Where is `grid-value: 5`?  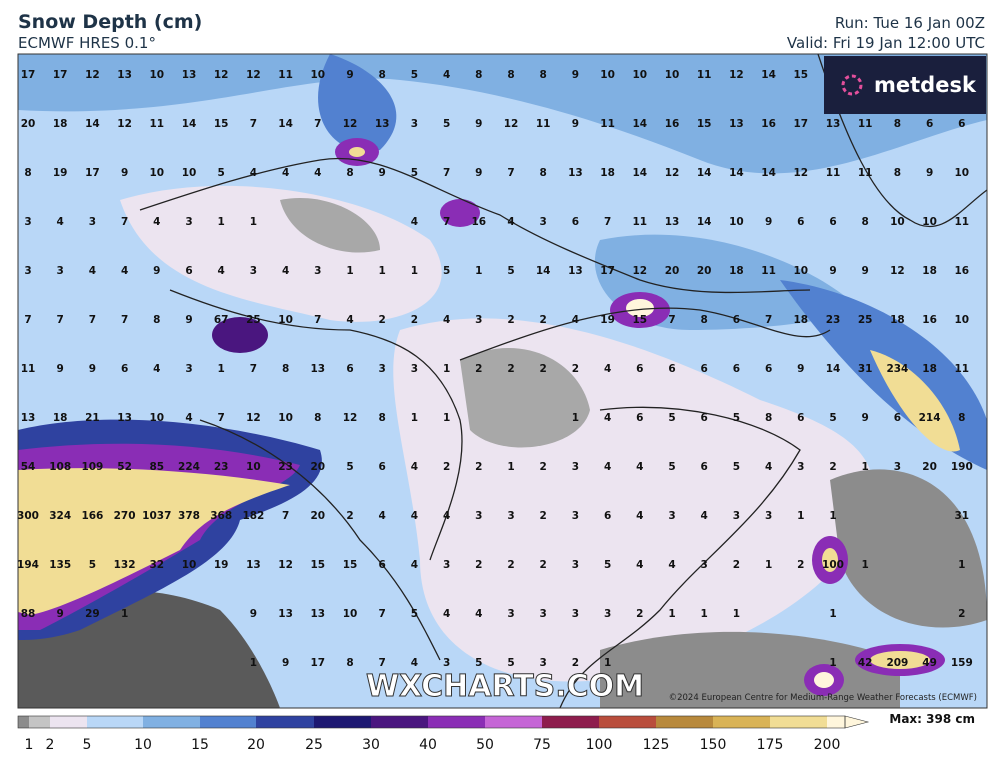
grid-value: 5 is located at coordinates (736, 418).